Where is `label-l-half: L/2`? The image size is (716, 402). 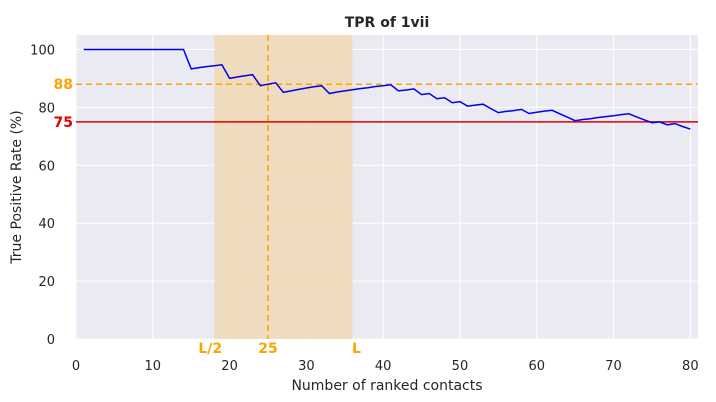 label-l-half: L/2 is located at coordinates (210, 349).